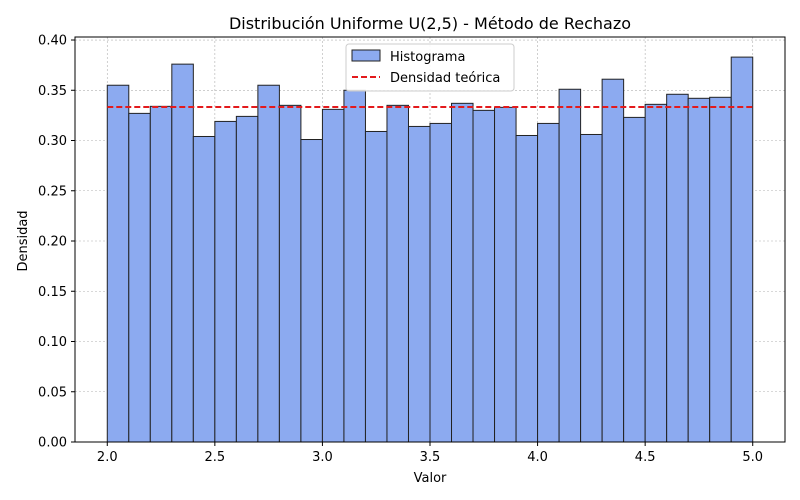 The height and width of the screenshot is (500, 800). What do you see at coordinates (52, 292) in the screenshot?
I see `y-tick-label: 0.15` at bounding box center [52, 292].